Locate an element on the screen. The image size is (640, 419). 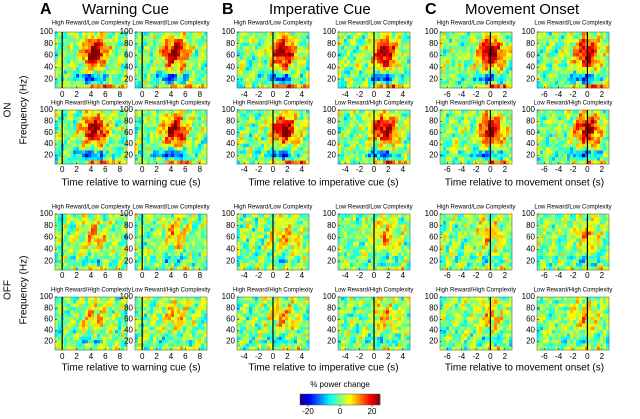
subplot-title: Low Reward/Low Complexity is located at coordinates (373, 24).